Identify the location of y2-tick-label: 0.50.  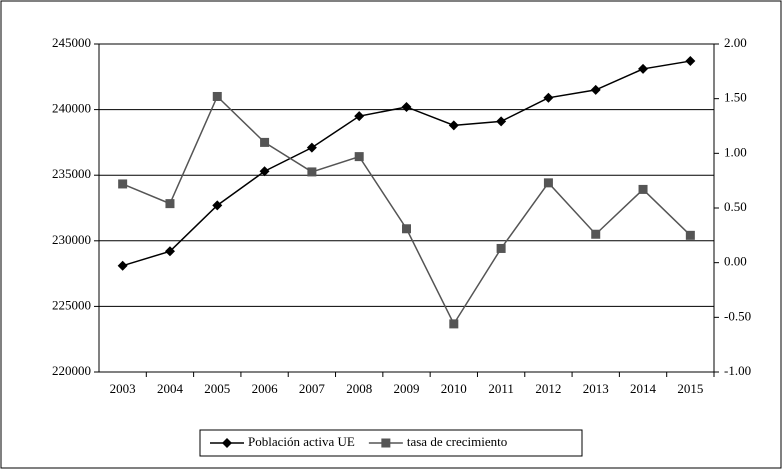
(735, 206).